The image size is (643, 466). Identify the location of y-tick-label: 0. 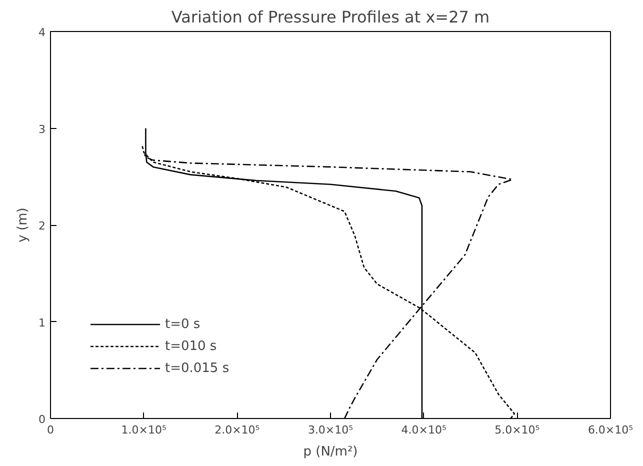
(42, 419).